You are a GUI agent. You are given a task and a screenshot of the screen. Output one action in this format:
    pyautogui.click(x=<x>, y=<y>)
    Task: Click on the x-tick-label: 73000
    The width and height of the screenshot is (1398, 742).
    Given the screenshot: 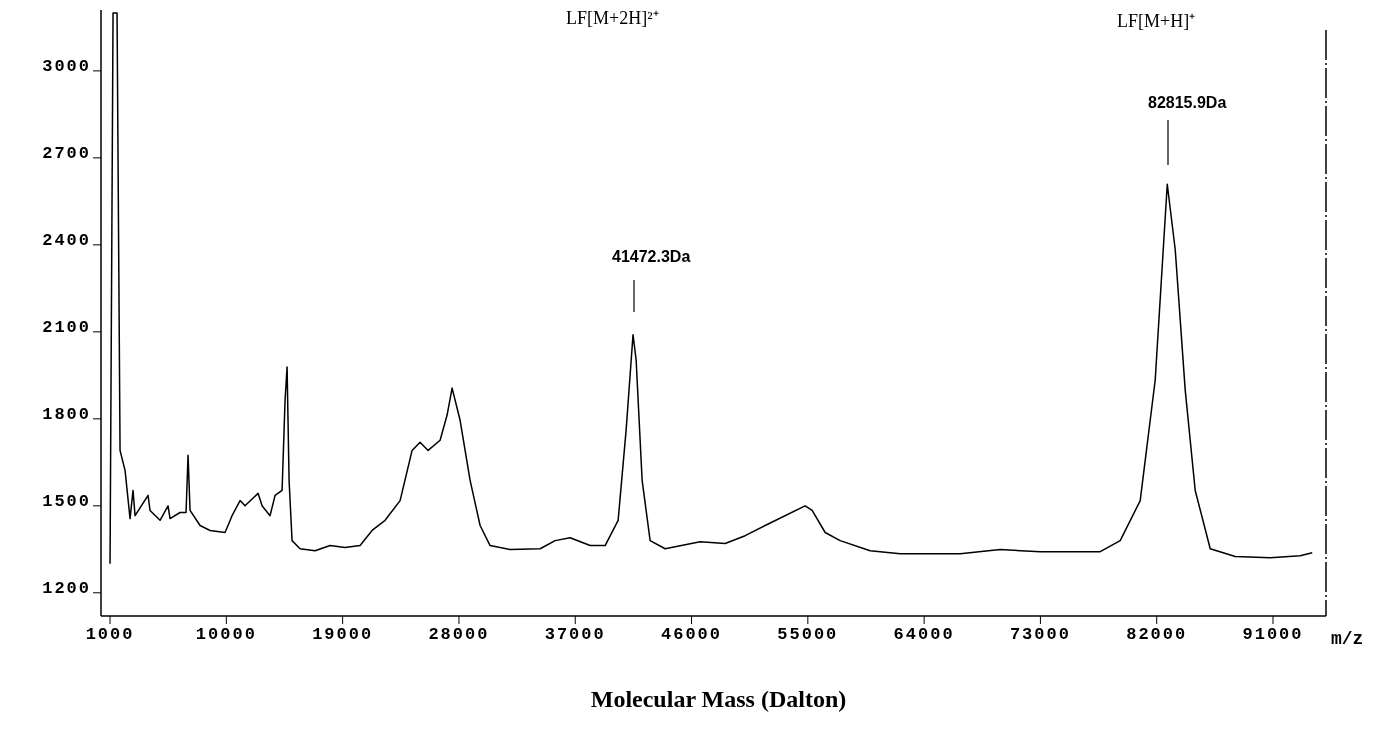 What is the action you would take?
    pyautogui.click(x=1040, y=634)
    